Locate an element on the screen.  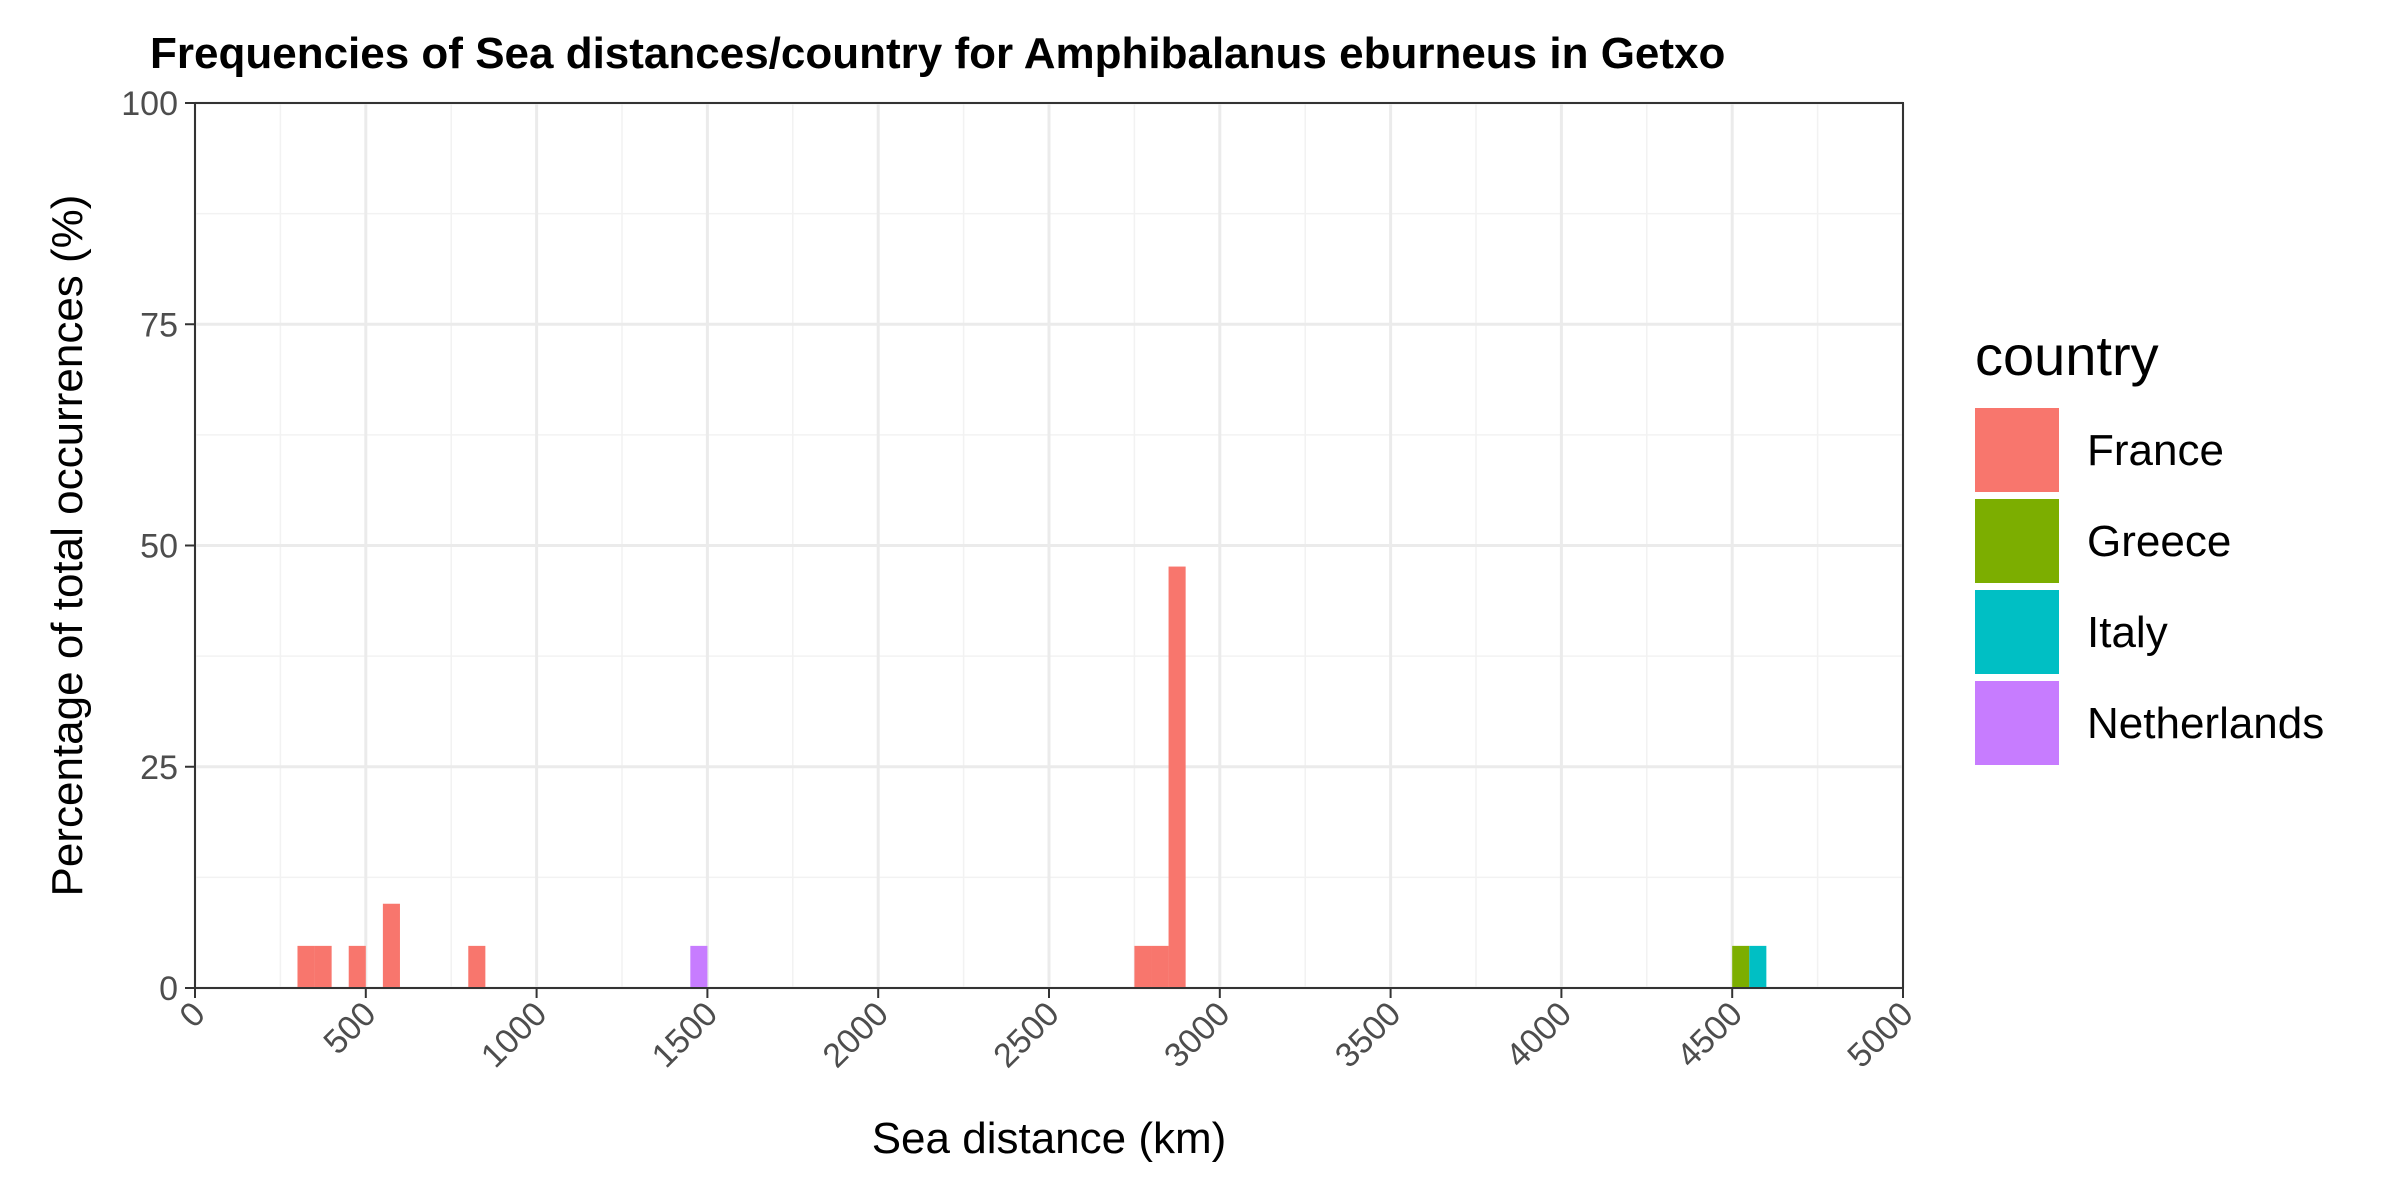
legend-key-netherlands is located at coordinates (2017, 723).